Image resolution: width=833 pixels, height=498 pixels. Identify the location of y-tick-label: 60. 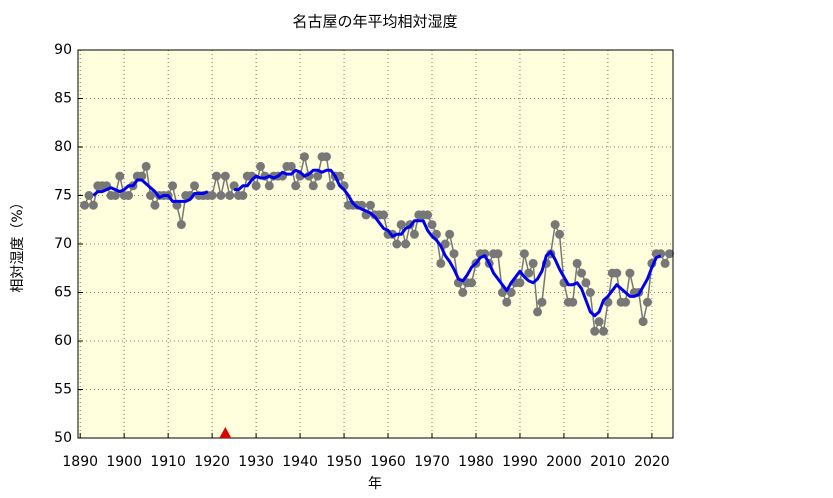
(63, 341).